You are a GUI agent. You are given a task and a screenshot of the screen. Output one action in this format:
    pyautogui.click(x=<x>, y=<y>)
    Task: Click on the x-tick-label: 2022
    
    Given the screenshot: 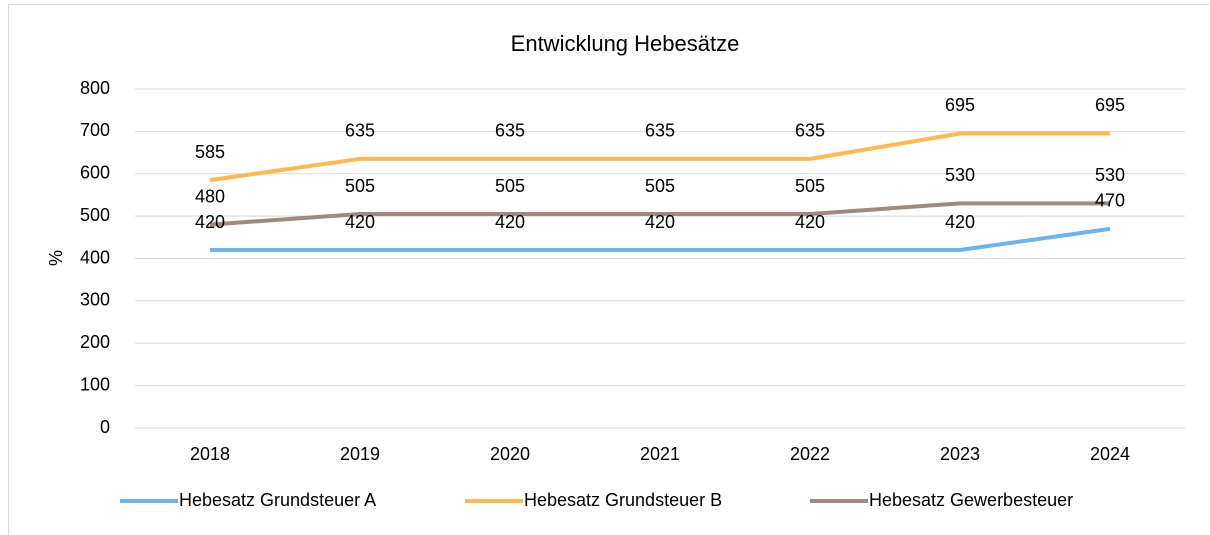 What is the action you would take?
    pyautogui.click(x=810, y=454)
    